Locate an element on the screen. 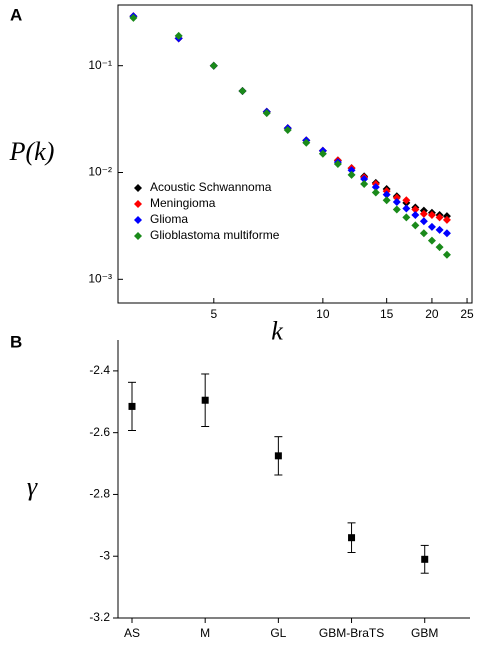 The width and height of the screenshot is (477, 646). y-tick-label: -2.6 is located at coordinates (99, 432).